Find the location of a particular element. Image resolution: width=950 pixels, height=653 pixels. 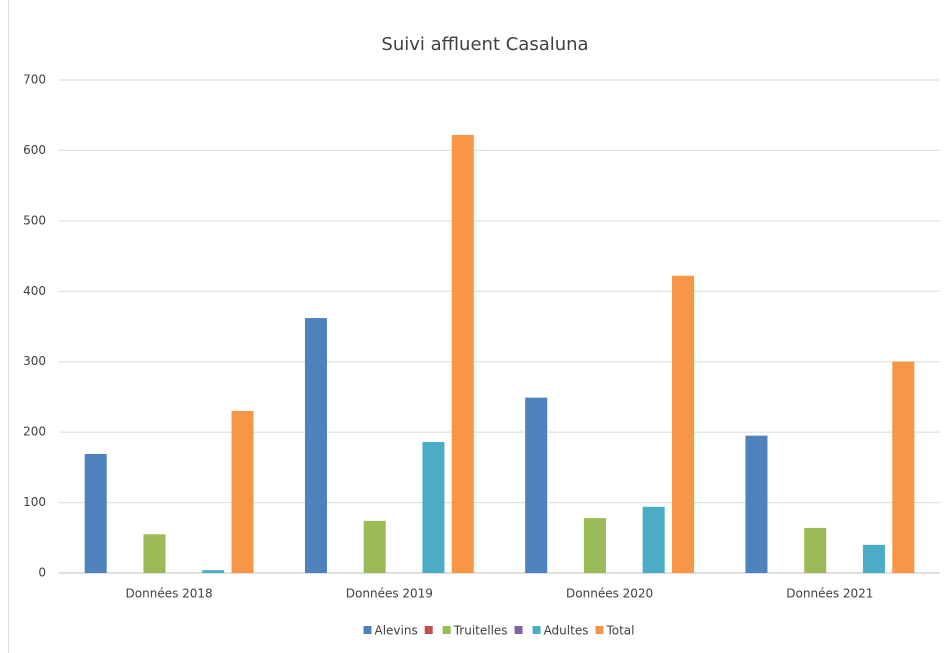

y-tick-label: 100 is located at coordinates (34, 502).